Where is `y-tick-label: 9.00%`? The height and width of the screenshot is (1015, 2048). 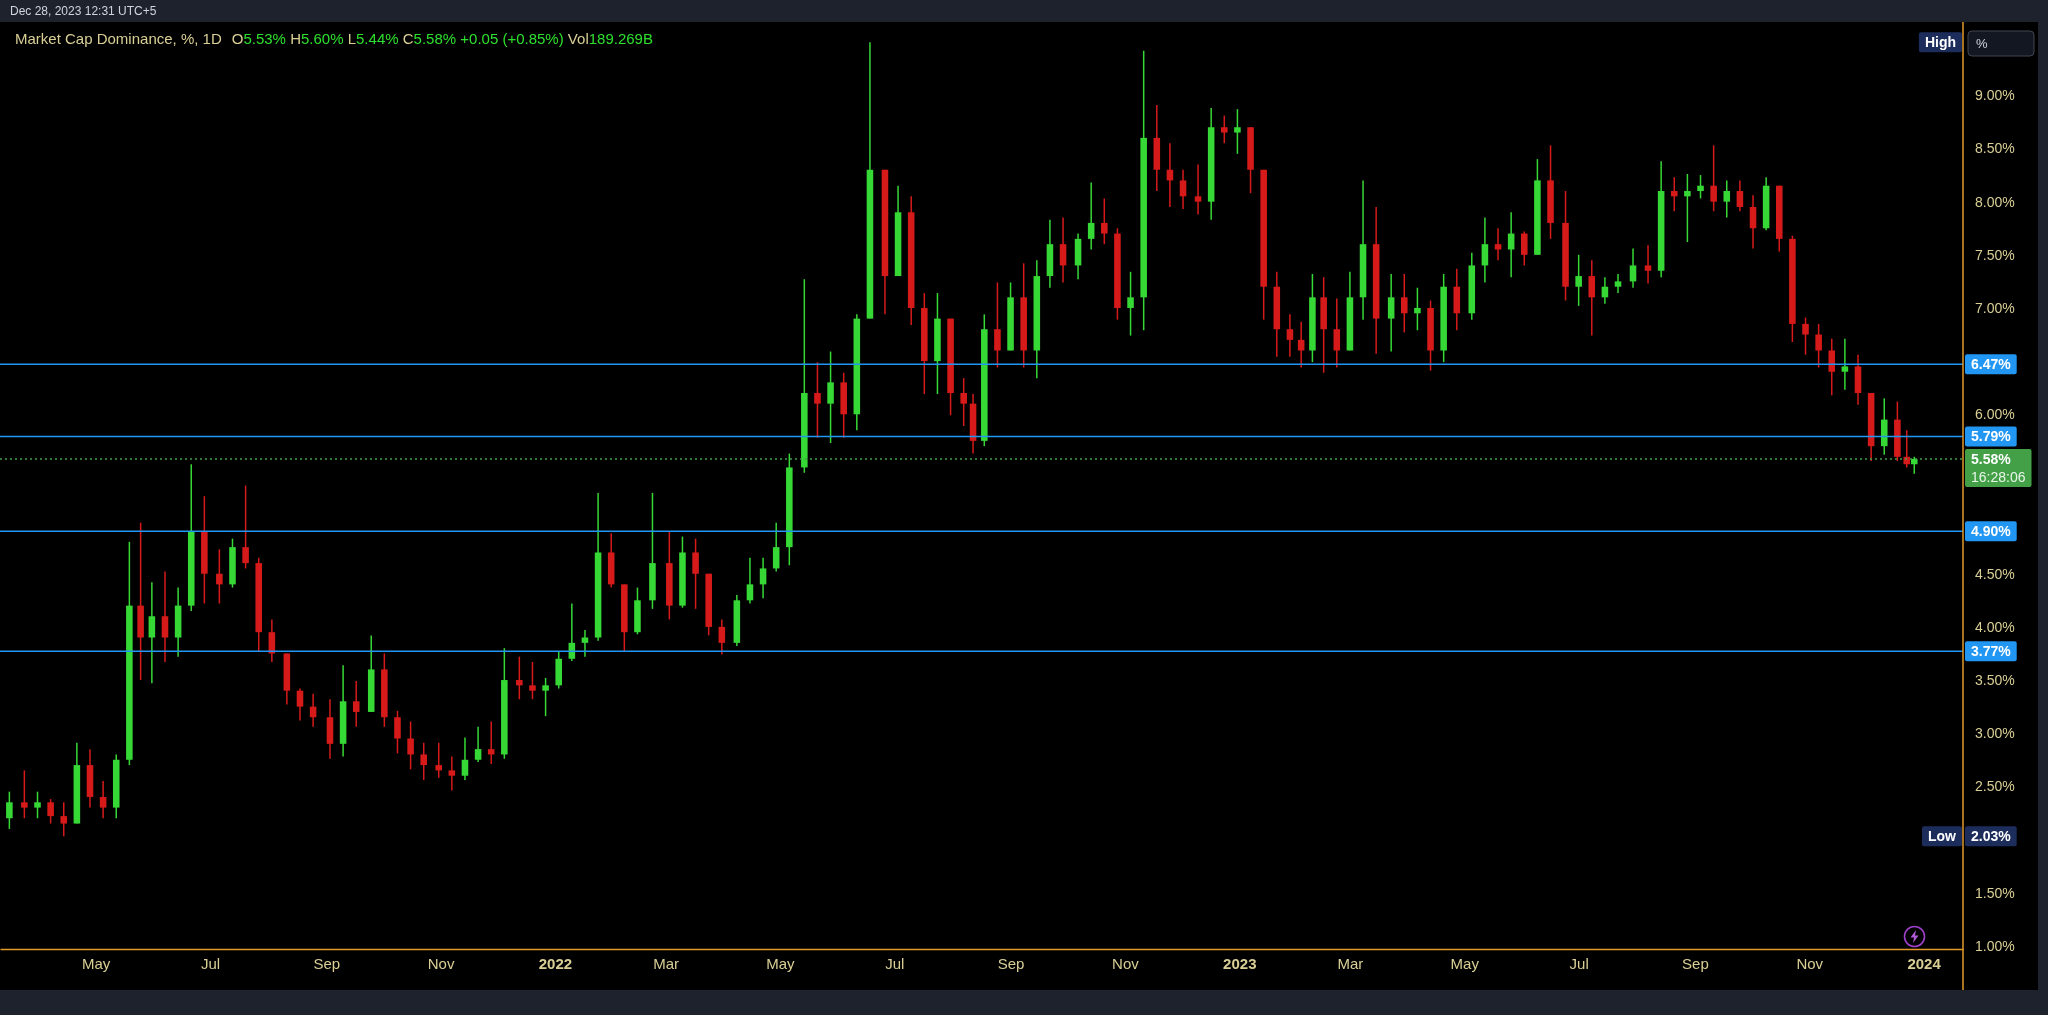
y-tick-label: 9.00% is located at coordinates (1995, 95).